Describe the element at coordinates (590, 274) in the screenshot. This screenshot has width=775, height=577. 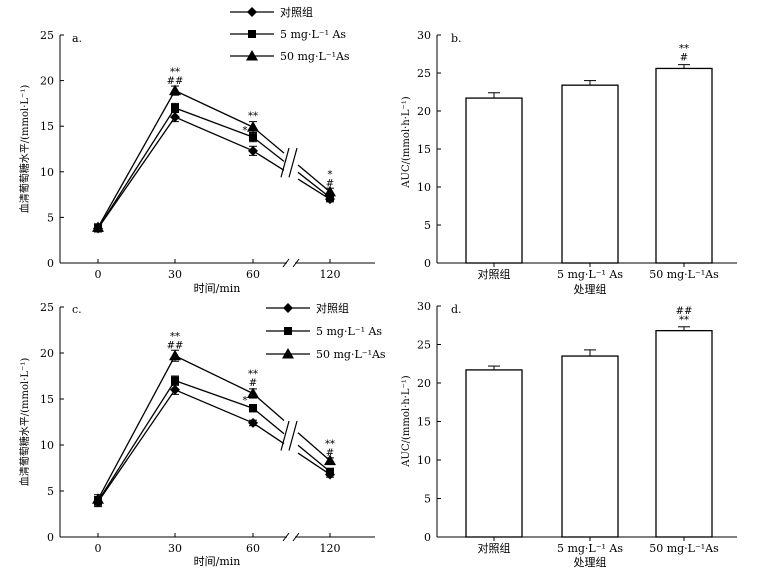
I see `x-tick-label: 5 mg·L⁻¹ As` at that location.